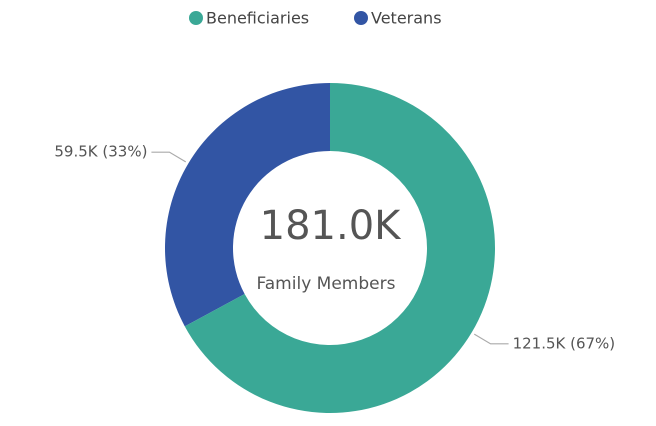 The image size is (656, 426). I want to click on center-subtitle: Family Members, so click(326, 284).